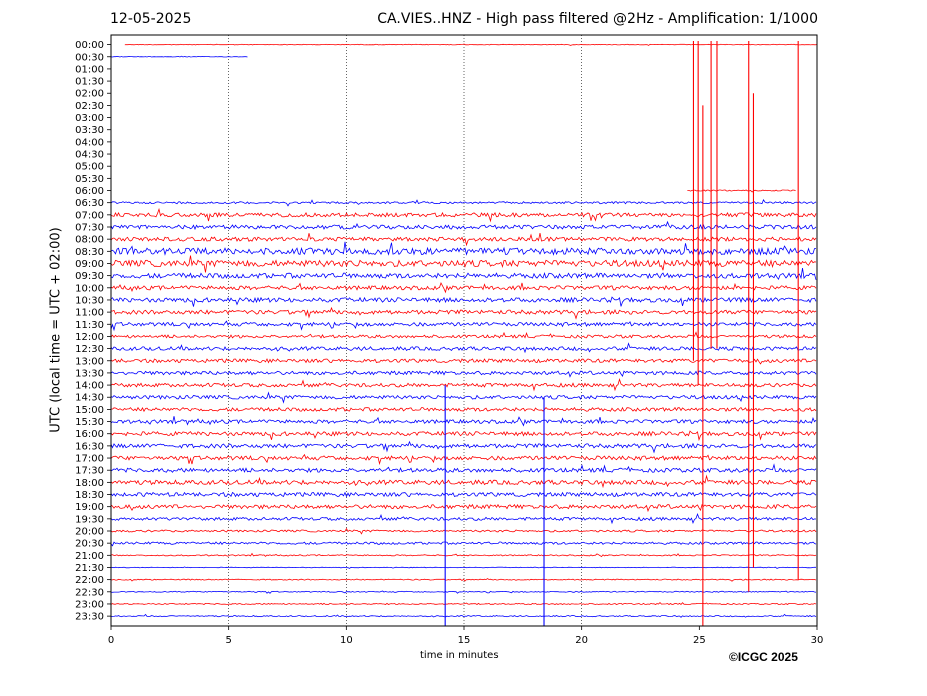 Image resolution: width=927 pixels, height=696 pixels. What do you see at coordinates (346, 640) in the screenshot?
I see `x-tick-label: 10` at bounding box center [346, 640].